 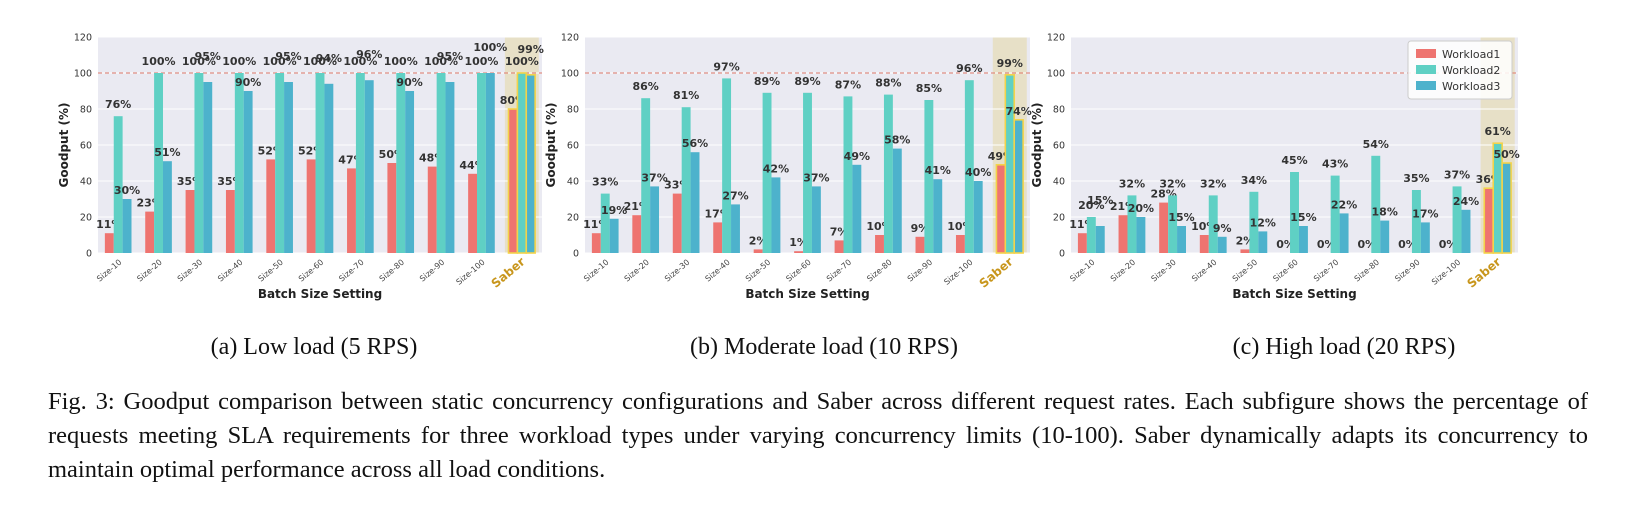 I want to click on data-label: 74%, so click(x=1019, y=111).